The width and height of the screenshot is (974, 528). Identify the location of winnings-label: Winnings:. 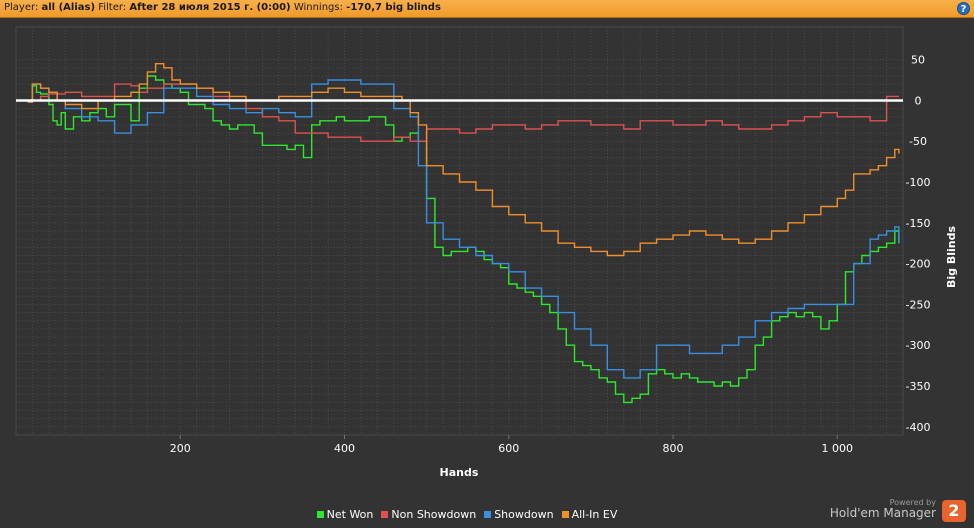
(318, 7).